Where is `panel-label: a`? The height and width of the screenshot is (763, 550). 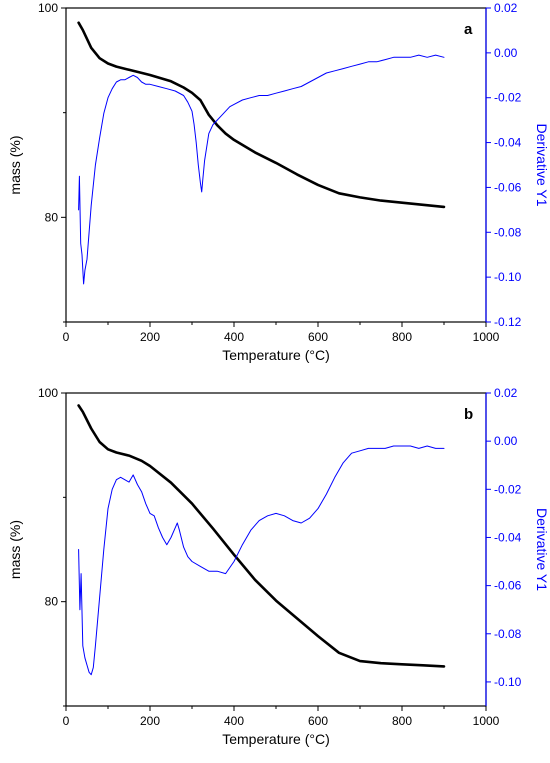
panel-label: a is located at coordinates (468, 29).